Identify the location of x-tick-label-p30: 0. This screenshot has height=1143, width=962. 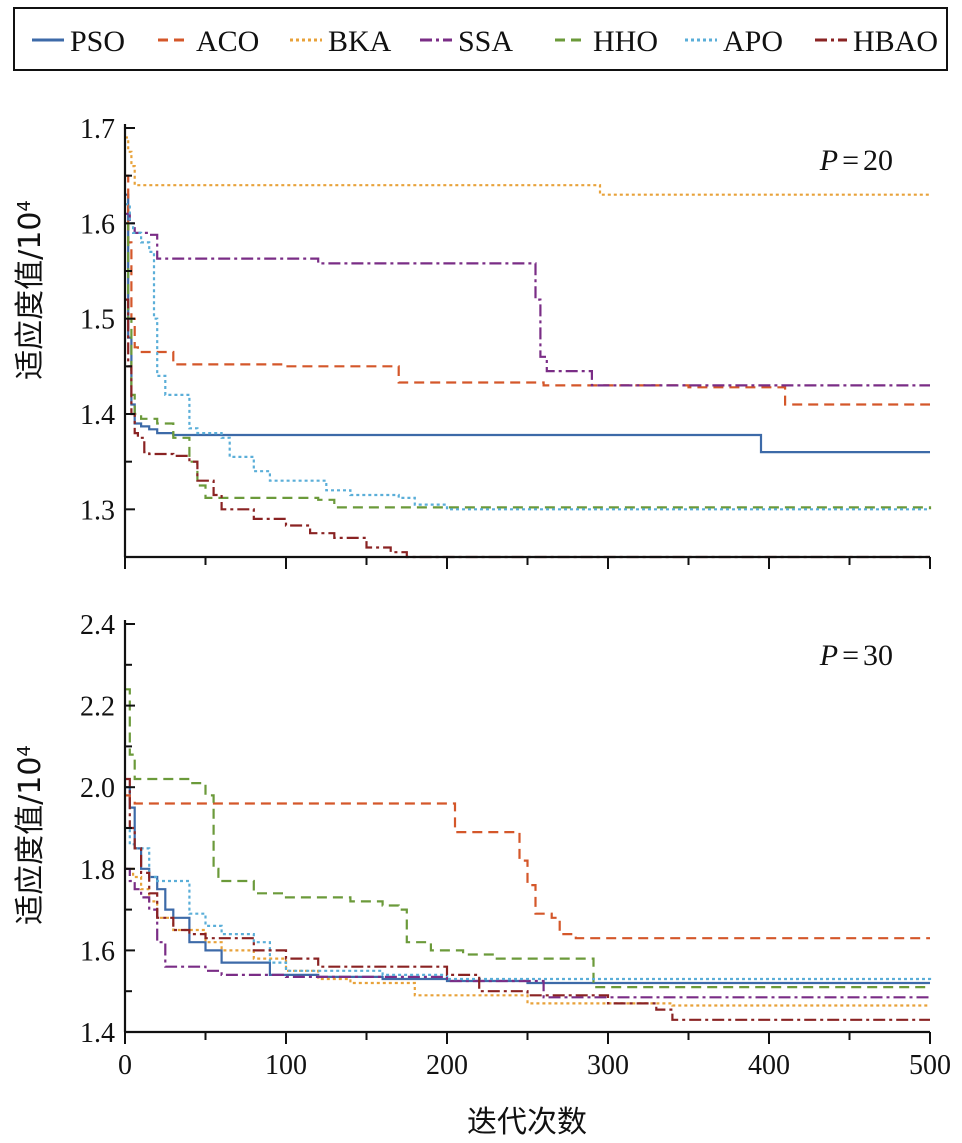
(125, 1065).